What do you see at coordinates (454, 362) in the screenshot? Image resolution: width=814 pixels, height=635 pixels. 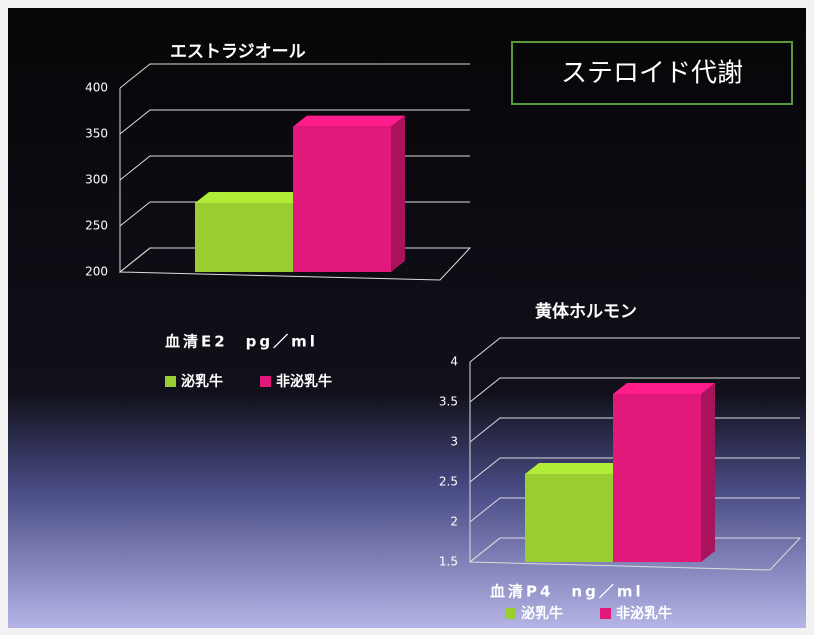 I see `y-tick-label: 4` at bounding box center [454, 362].